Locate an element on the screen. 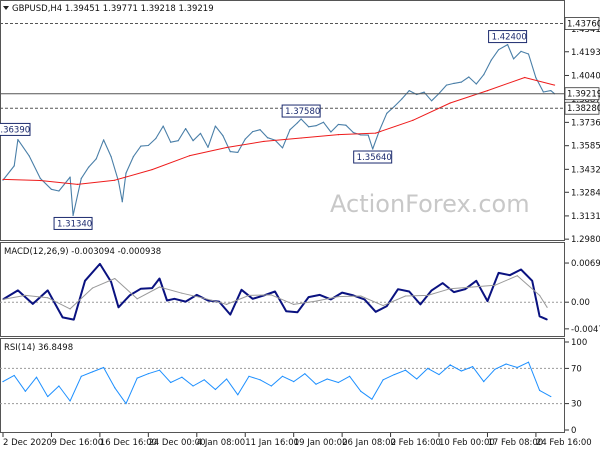  level-label-box is located at coordinates (582, 23).